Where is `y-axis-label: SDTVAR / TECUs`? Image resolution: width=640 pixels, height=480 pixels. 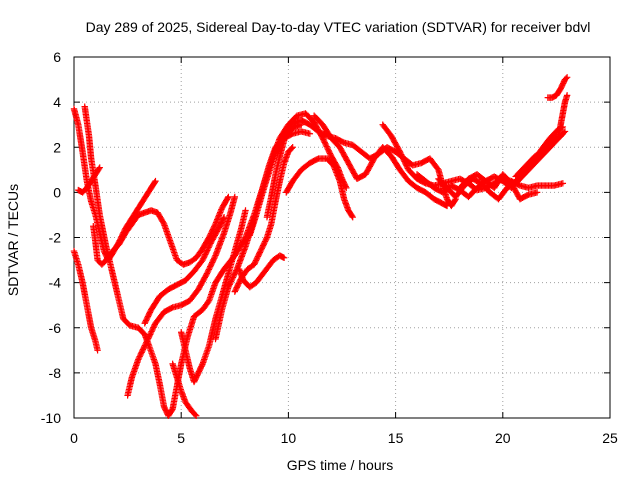 y-axis-label: SDTVAR / TECUs is located at coordinates (13, 240).